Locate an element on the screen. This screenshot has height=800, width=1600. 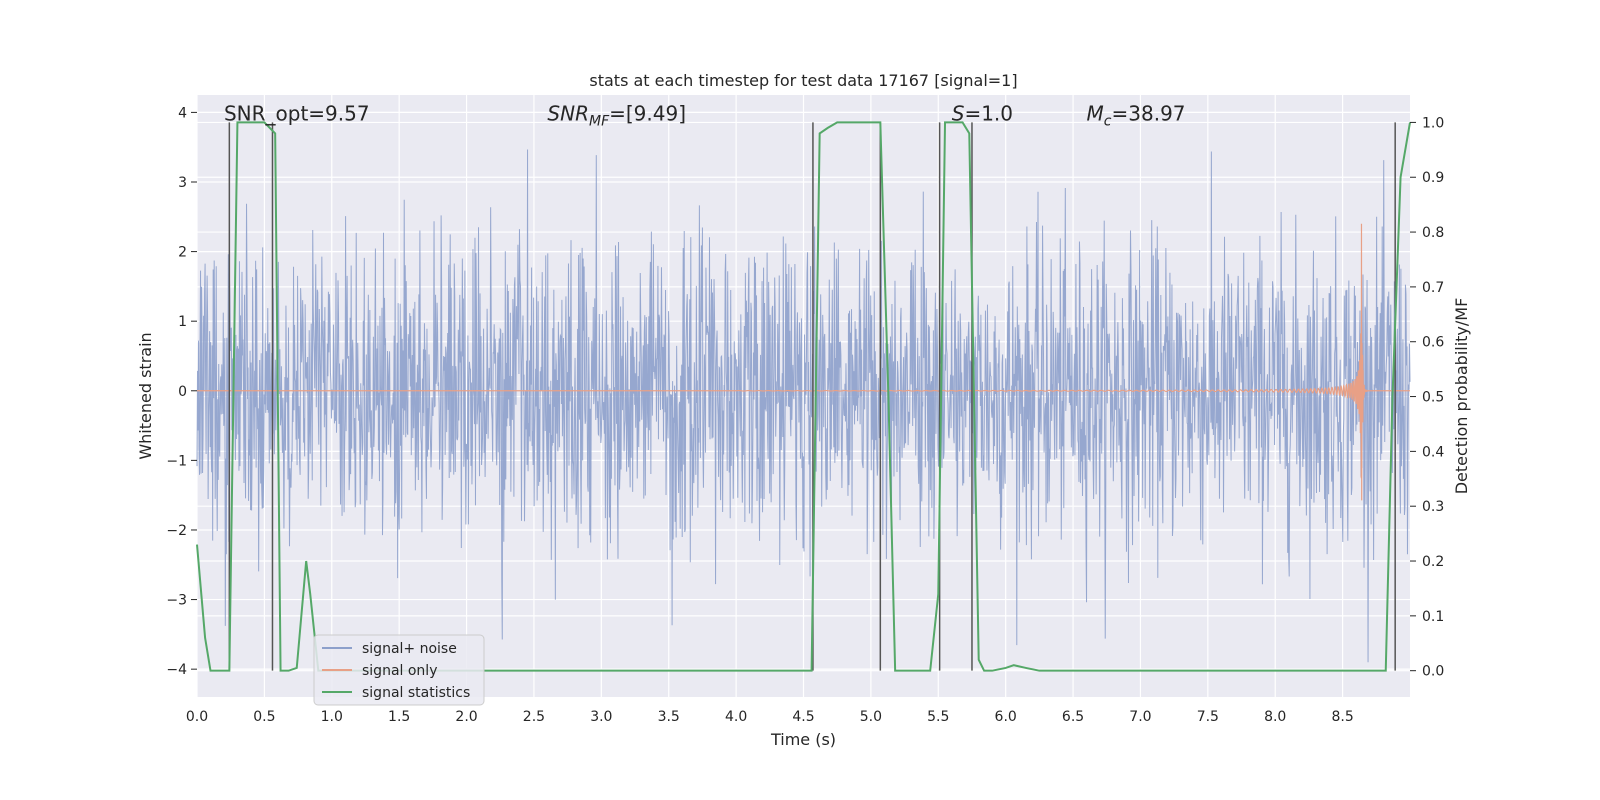
y2-tick-label: 0.6 is located at coordinates (1433, 343).